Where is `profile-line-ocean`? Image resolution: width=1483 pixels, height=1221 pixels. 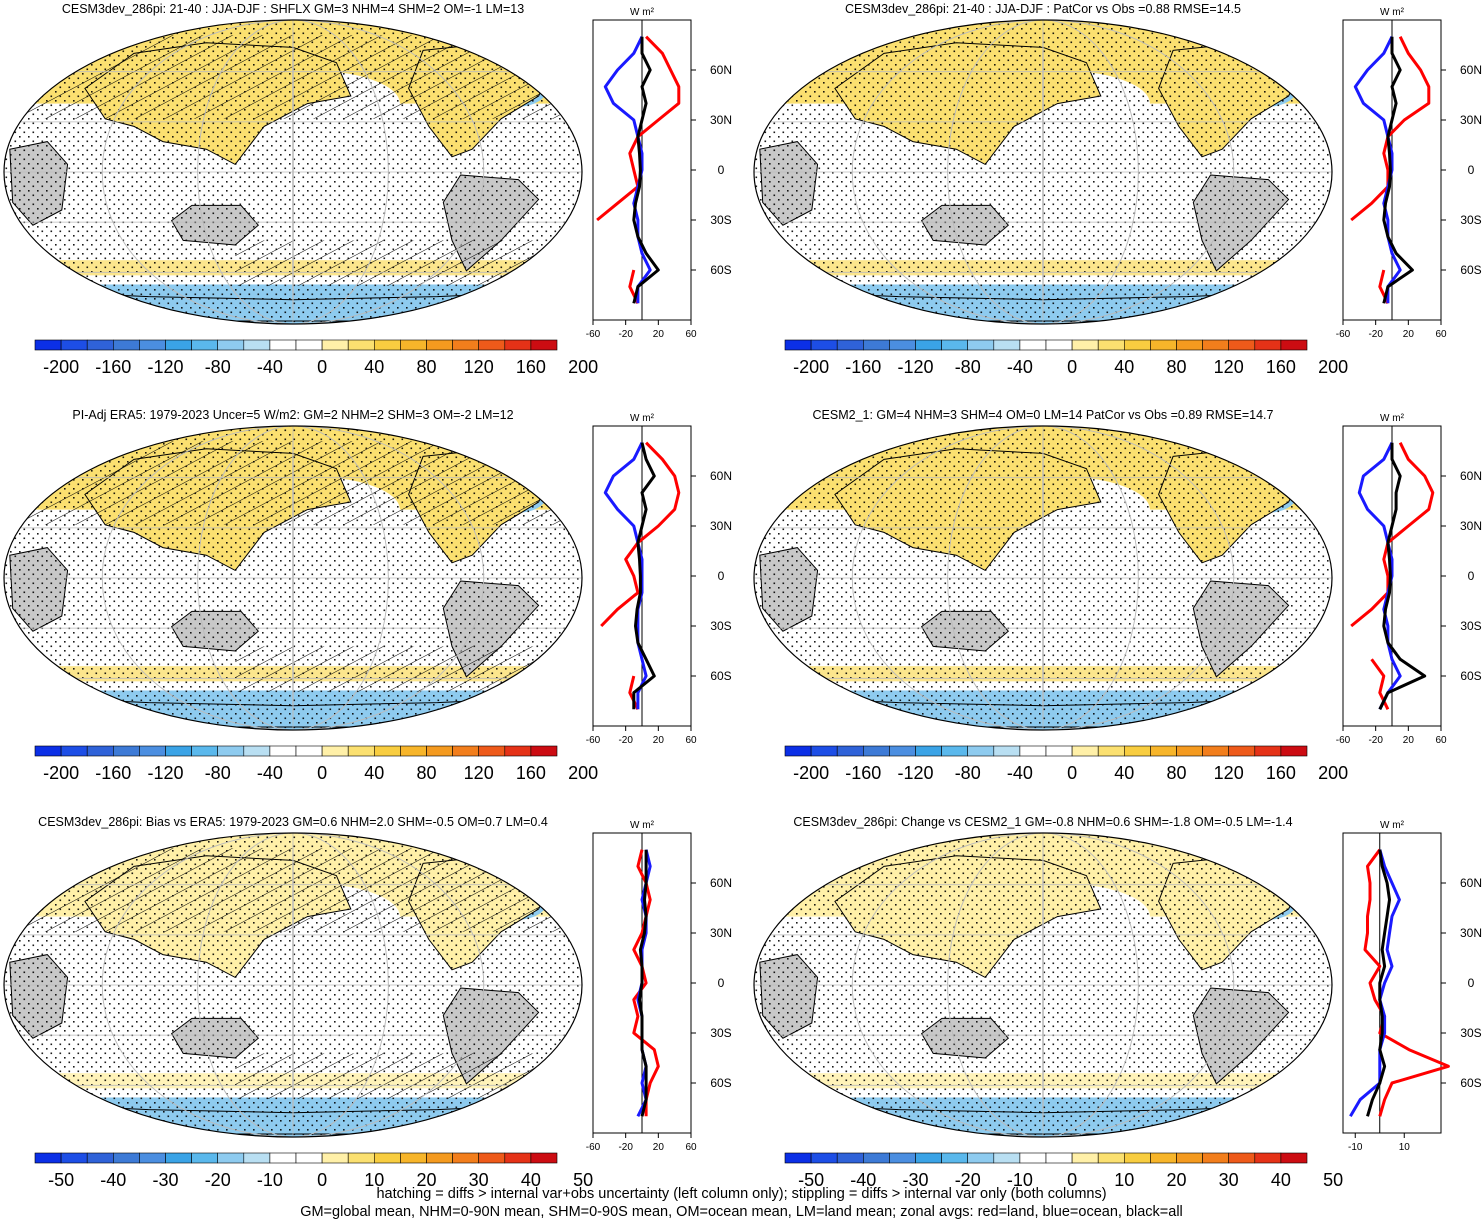
profile-line-ocean is located at coordinates (625, 576).